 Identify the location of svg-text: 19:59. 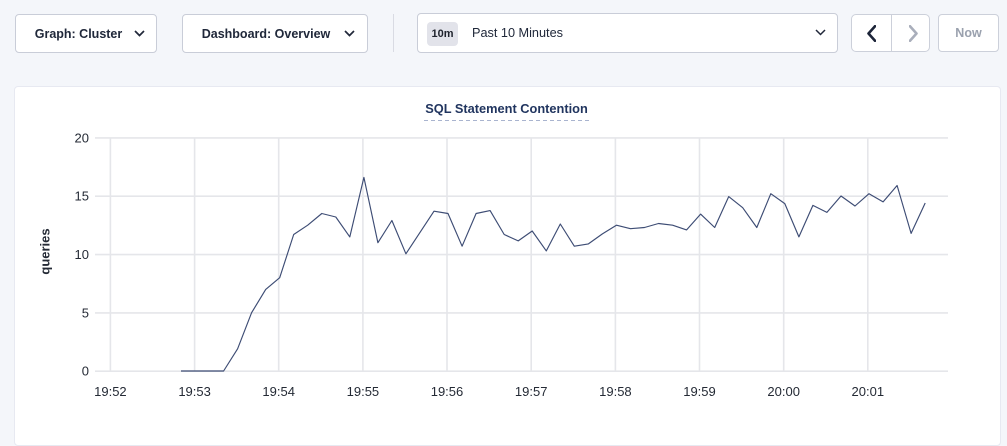
(699, 391).